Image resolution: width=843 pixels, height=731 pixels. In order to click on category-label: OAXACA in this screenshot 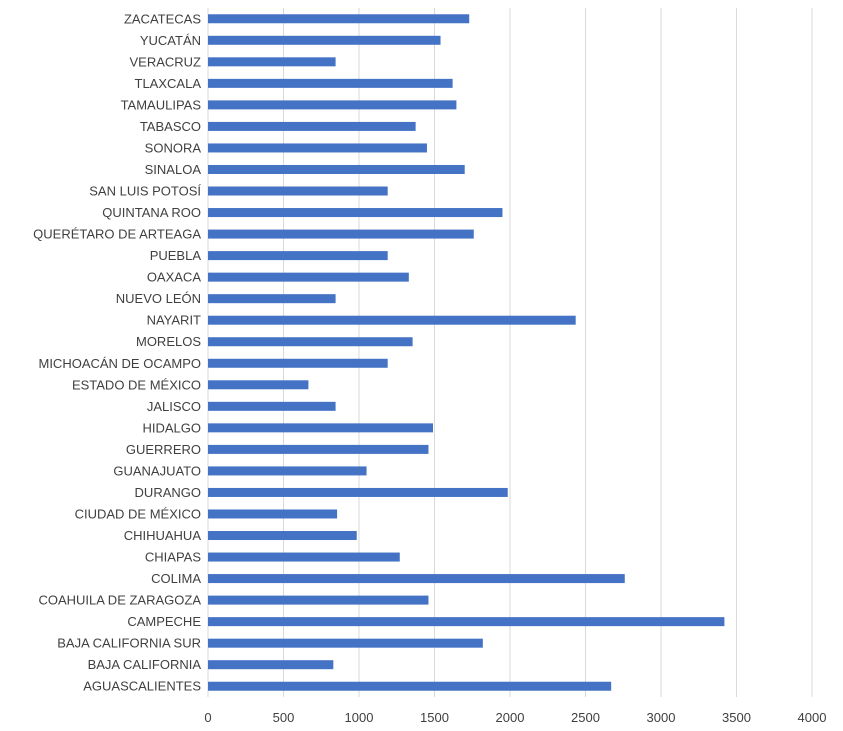, I will do `click(174, 277)`.